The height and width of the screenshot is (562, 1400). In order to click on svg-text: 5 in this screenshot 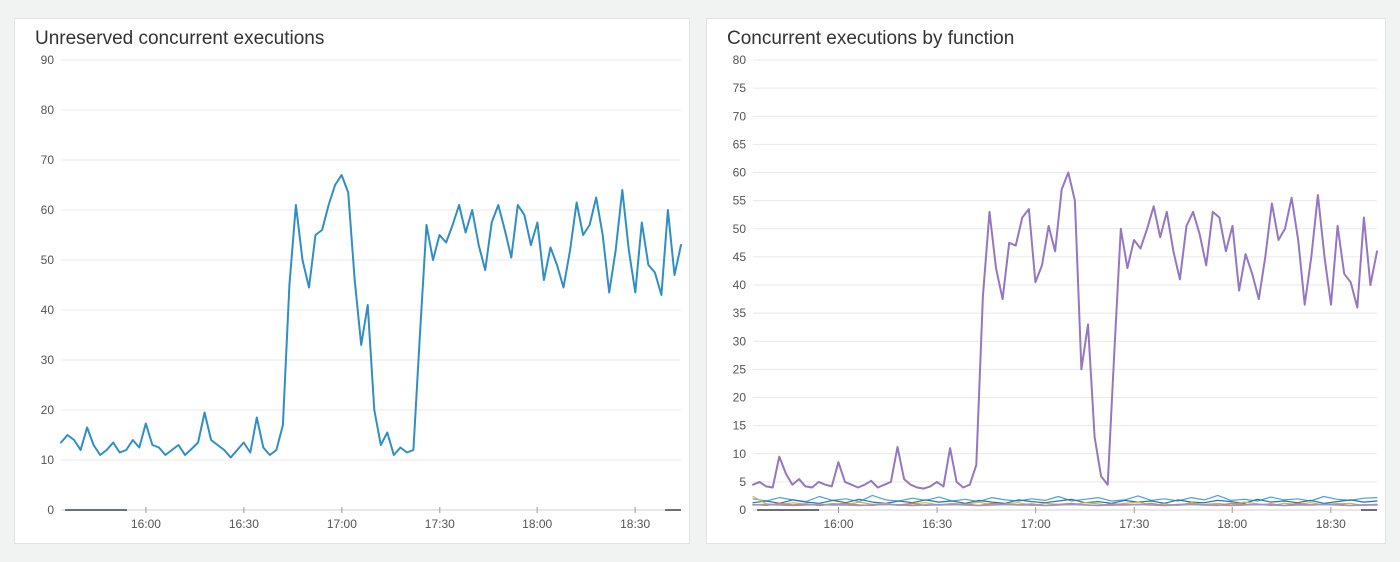, I will do `click(742, 482)`.